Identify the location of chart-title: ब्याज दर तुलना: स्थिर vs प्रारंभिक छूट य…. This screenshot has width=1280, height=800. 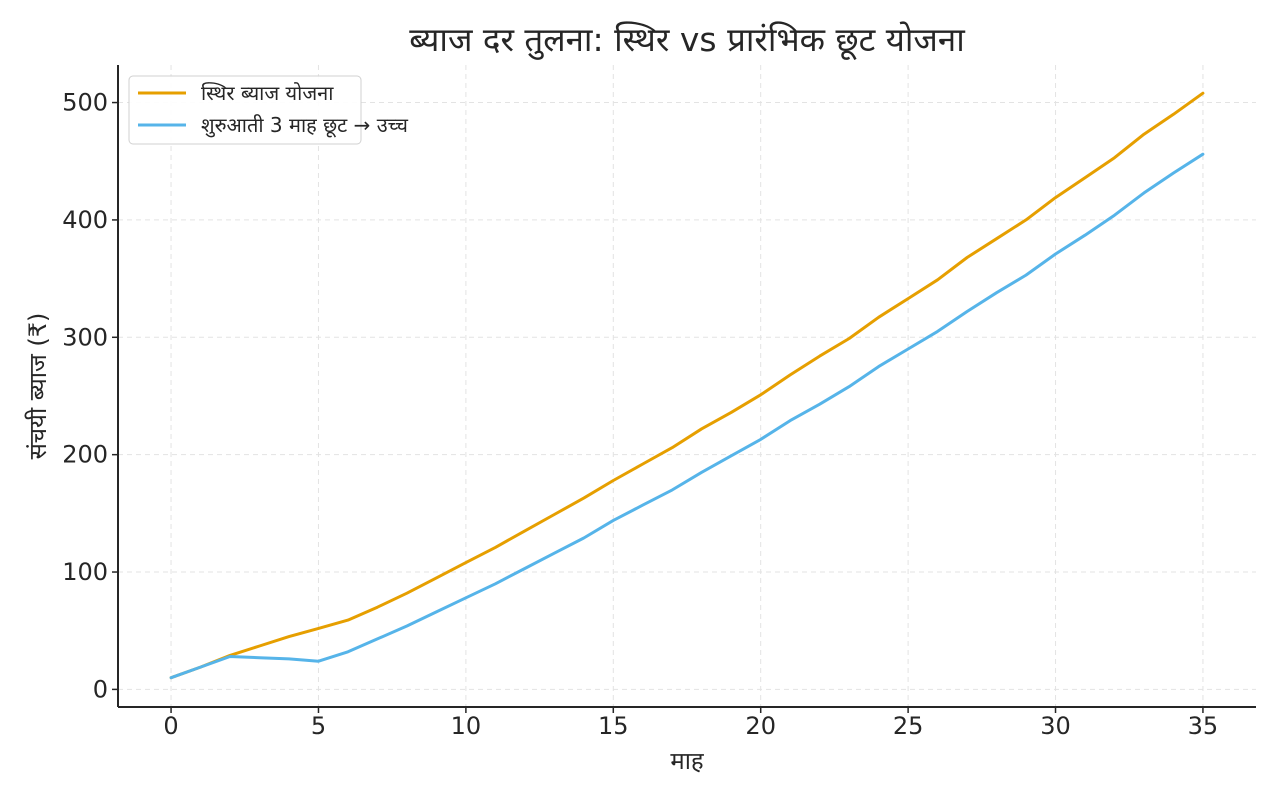
(687, 40).